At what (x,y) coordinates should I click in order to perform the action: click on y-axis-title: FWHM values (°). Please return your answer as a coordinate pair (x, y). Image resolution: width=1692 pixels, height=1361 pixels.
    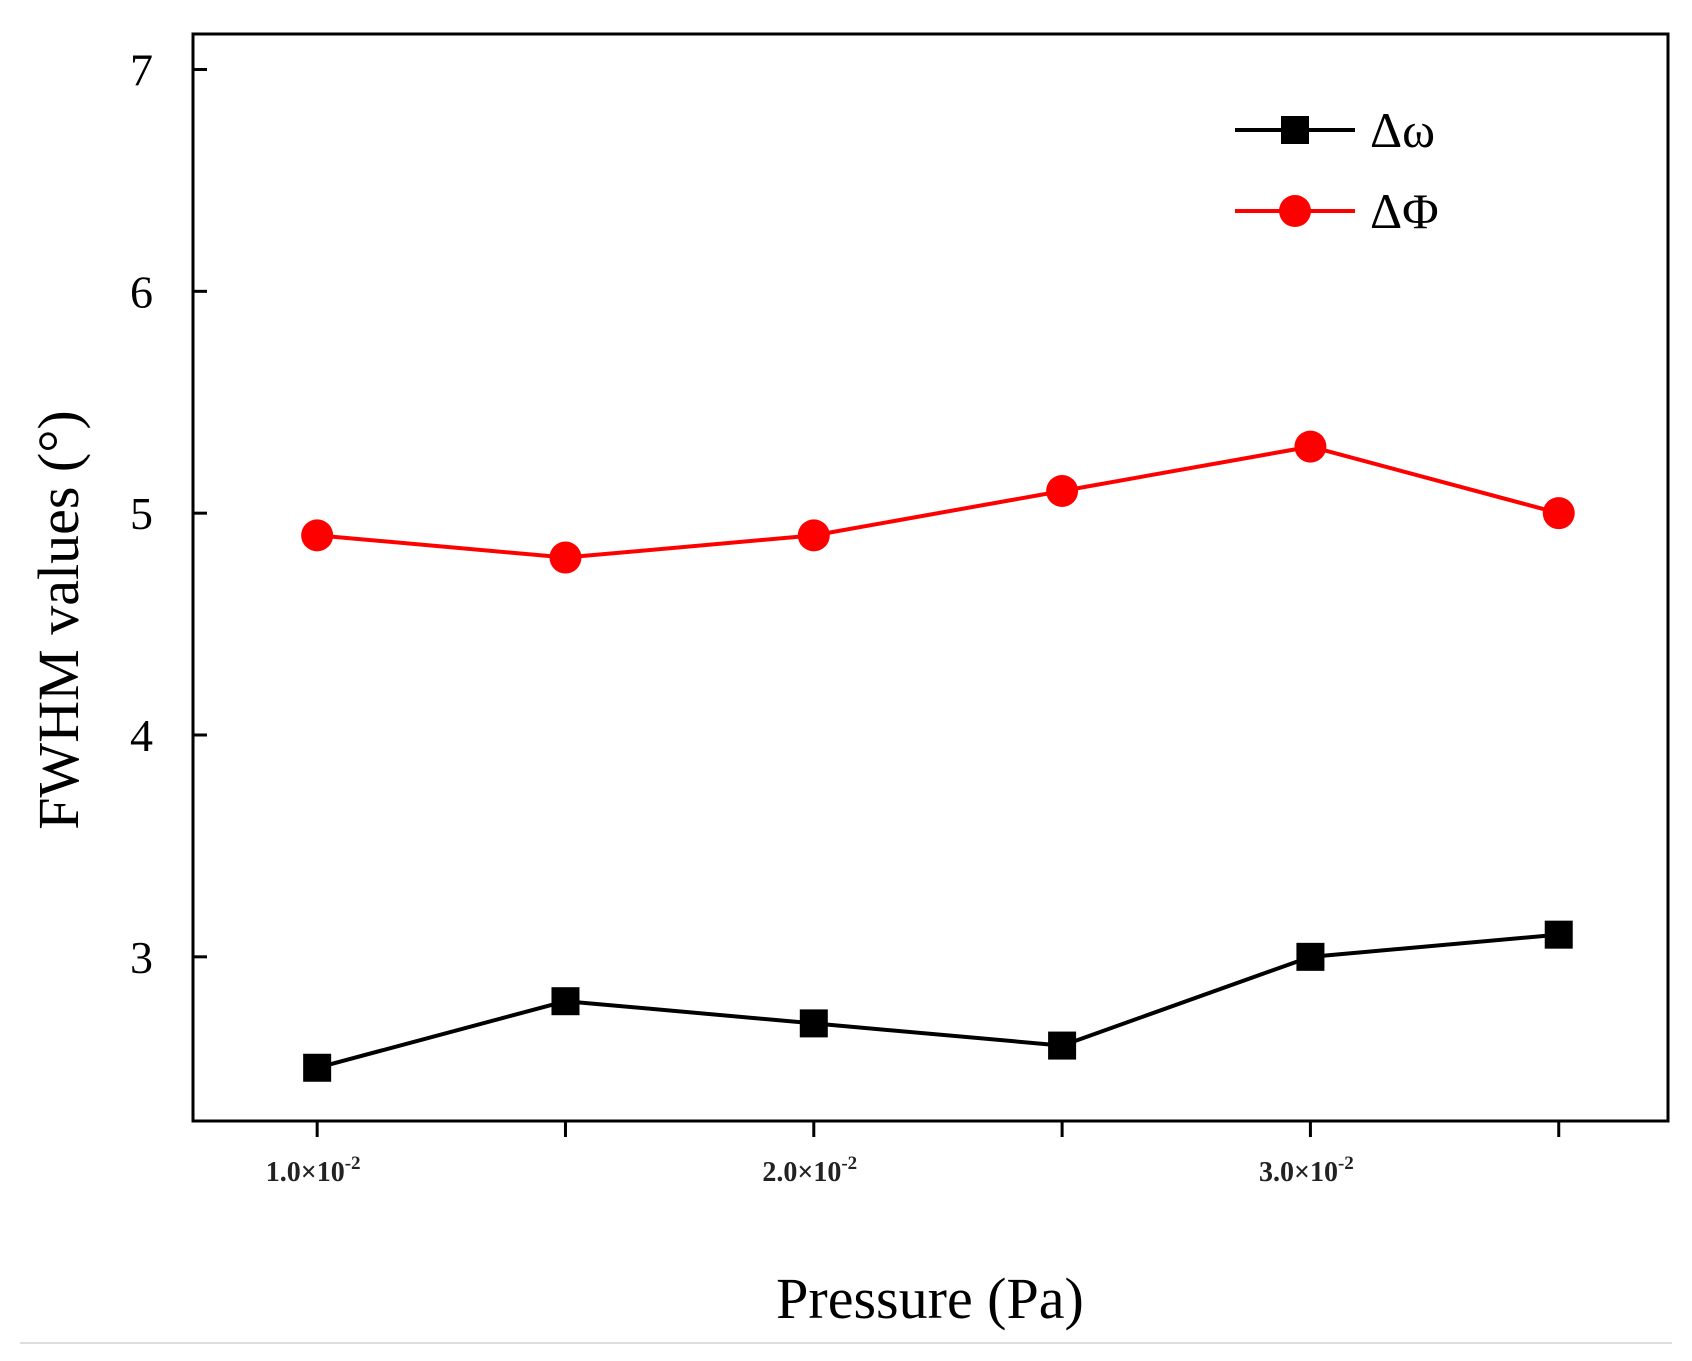
    Looking at the image, I should click on (58, 619).